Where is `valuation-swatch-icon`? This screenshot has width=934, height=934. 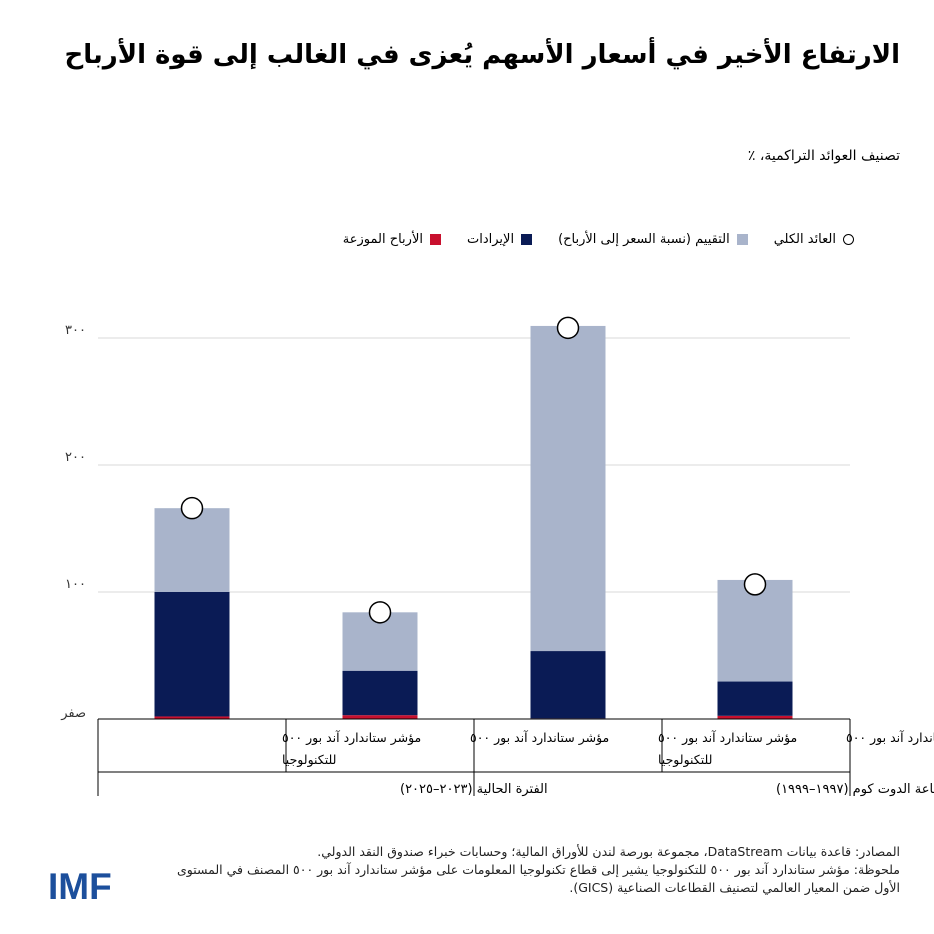 valuation-swatch-icon is located at coordinates (742, 239).